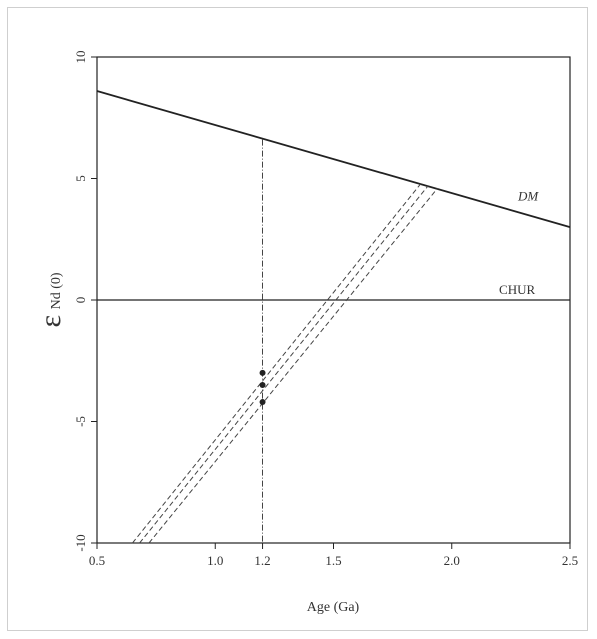 The image size is (597, 639). Describe the element at coordinates (80, 300) in the screenshot. I see `y-tick-label: 0` at that location.